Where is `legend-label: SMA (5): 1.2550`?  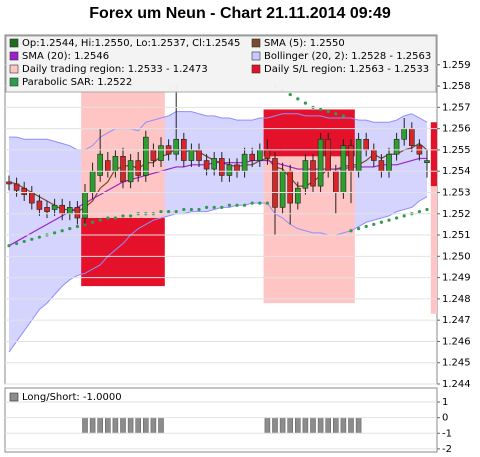 legend-label: SMA (5): 1.2550 is located at coordinates (304, 43).